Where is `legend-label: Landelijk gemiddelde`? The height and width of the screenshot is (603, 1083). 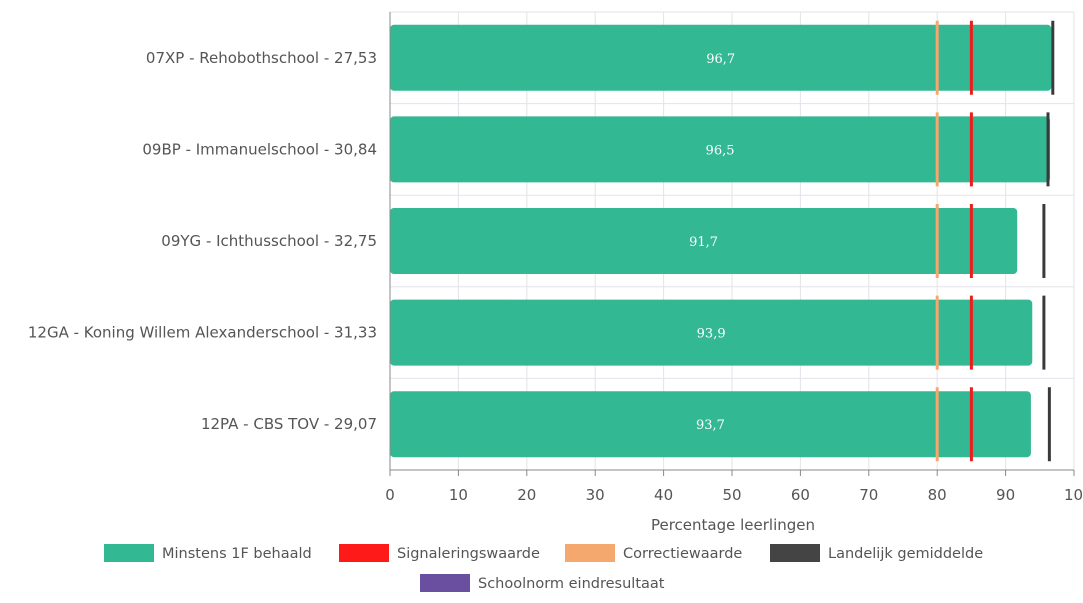
legend-label: Landelijk gemiddelde is located at coordinates (905, 554).